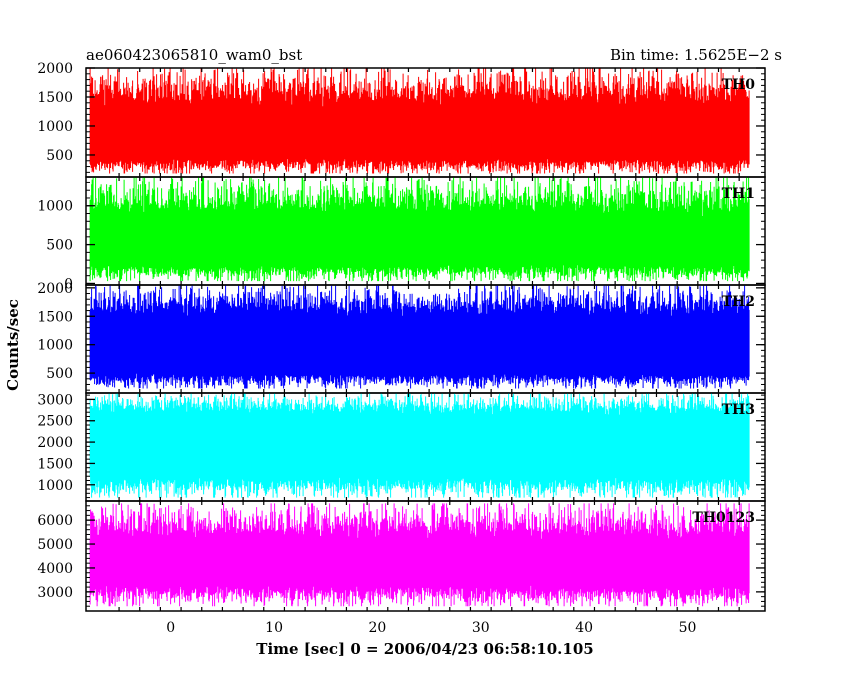  I want to click on panel-label-th2: TH2, so click(738, 302).